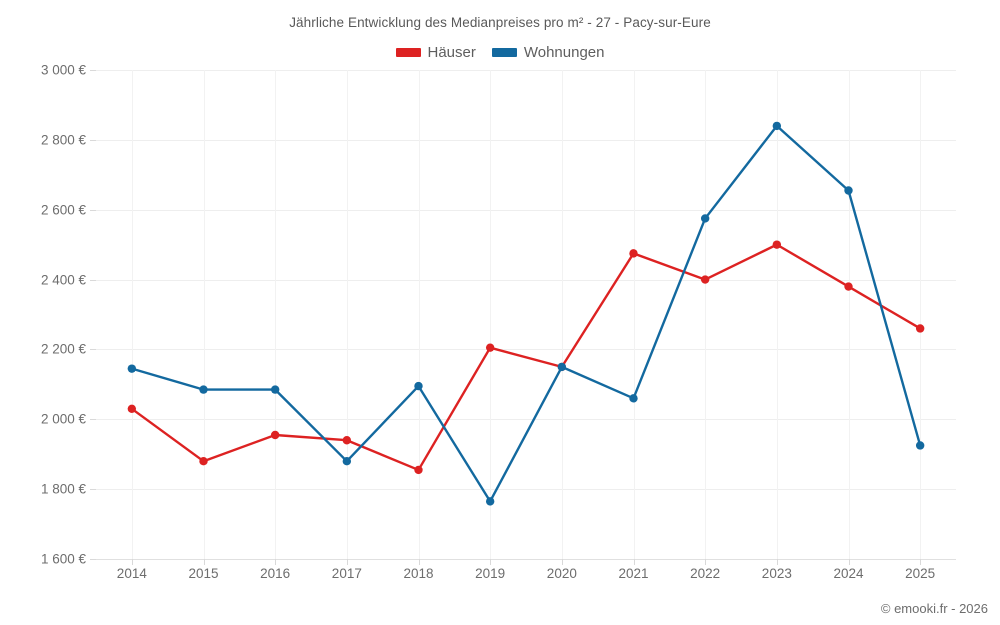 This screenshot has height=625, width=1000. What do you see at coordinates (203, 573) in the screenshot?
I see `x-axis-tick-label: 2015` at bounding box center [203, 573].